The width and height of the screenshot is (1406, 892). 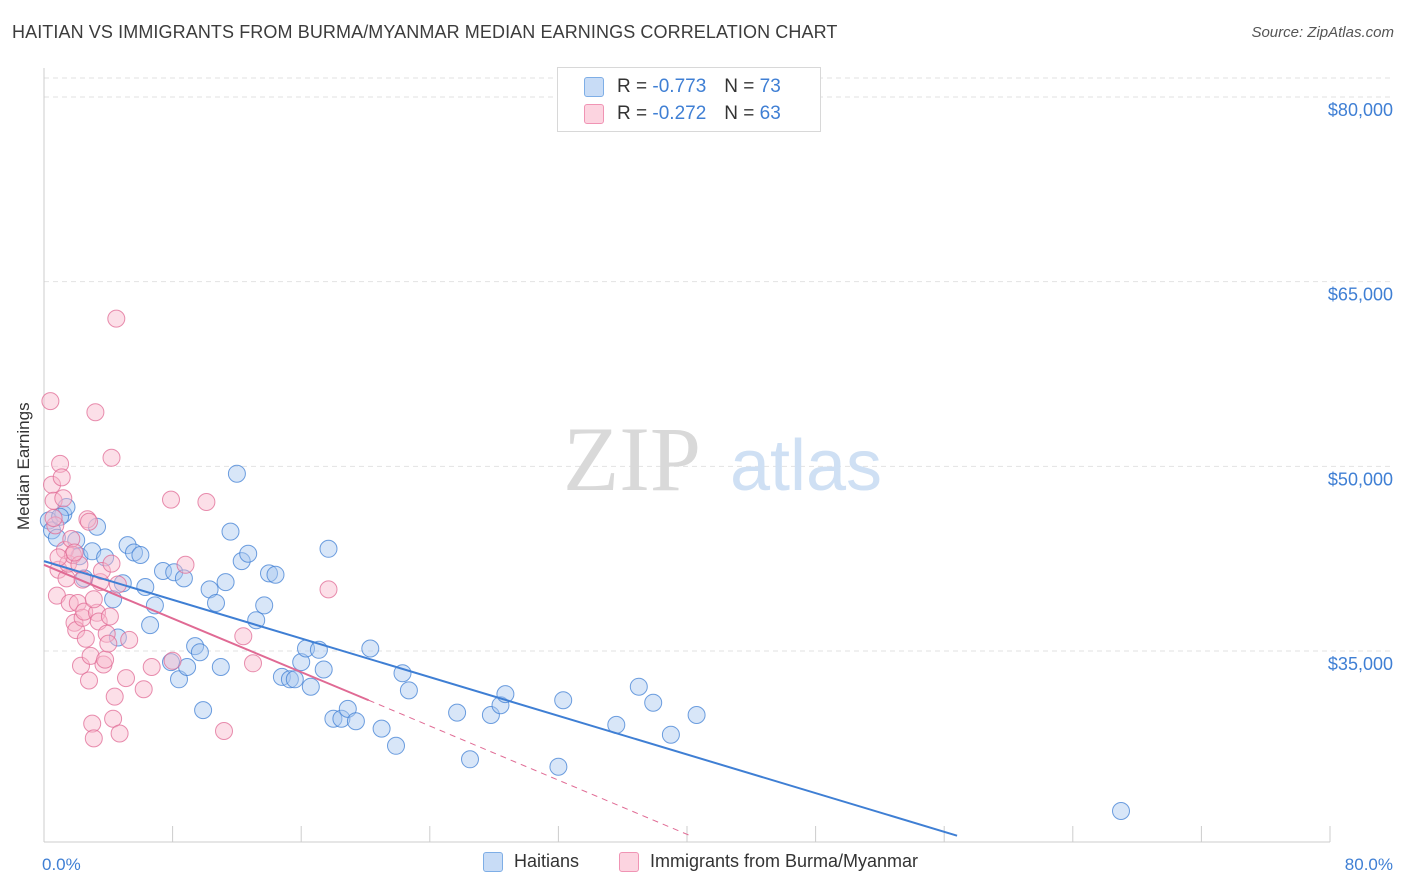 What do you see at coordinates (770, 86) in the screenshot?
I see `legend-n-value-haitians: 73` at bounding box center [770, 86].